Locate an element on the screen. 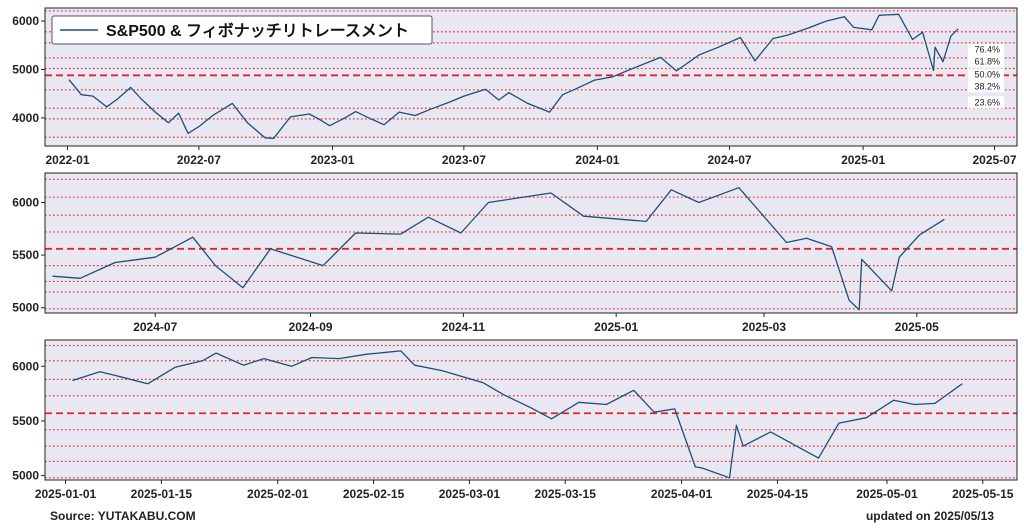 The width and height of the screenshot is (1024, 530). fib-level-label: 38.2% is located at coordinates (987, 86).